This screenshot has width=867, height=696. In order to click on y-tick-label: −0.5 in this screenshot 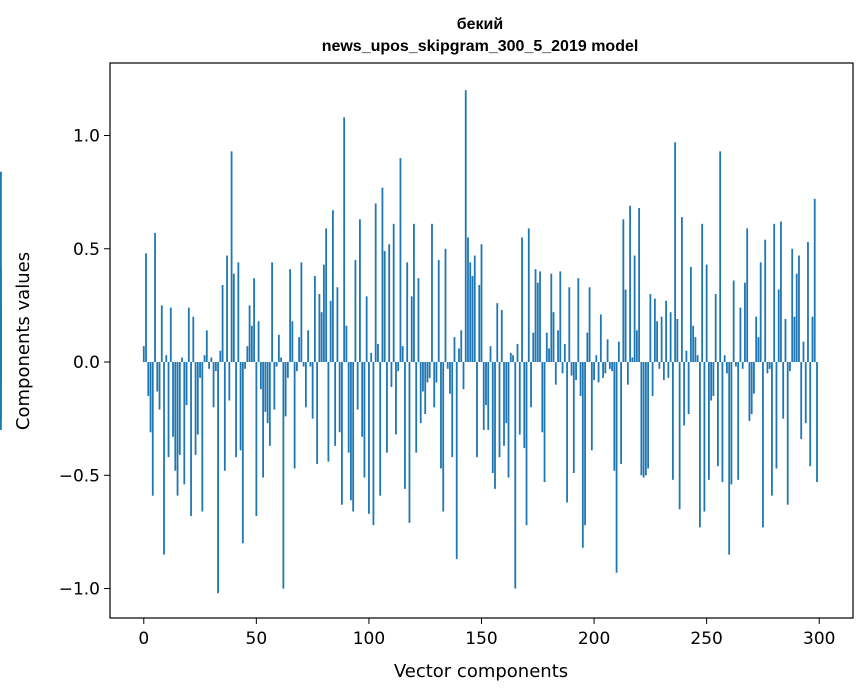, I will do `click(79, 476)`.